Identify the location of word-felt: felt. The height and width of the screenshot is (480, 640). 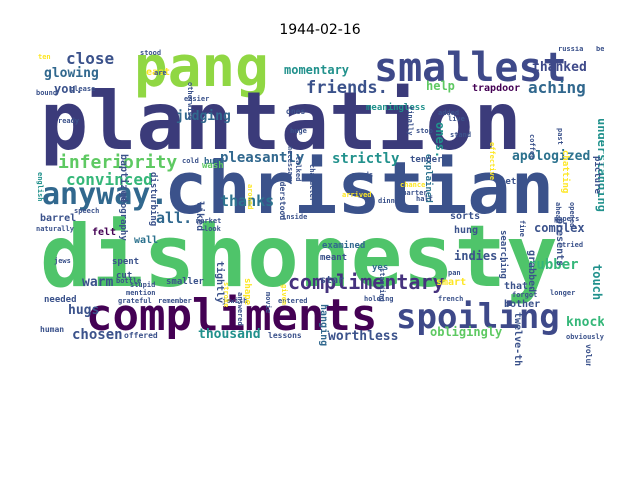
(104, 232).